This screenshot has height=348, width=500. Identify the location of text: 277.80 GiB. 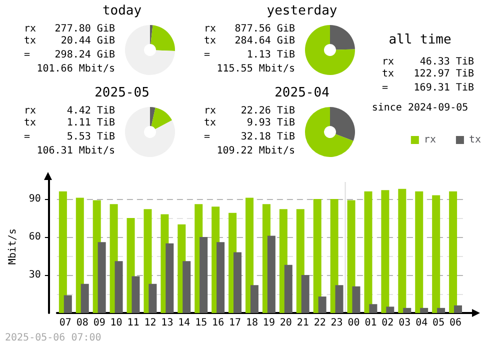
(84, 29).